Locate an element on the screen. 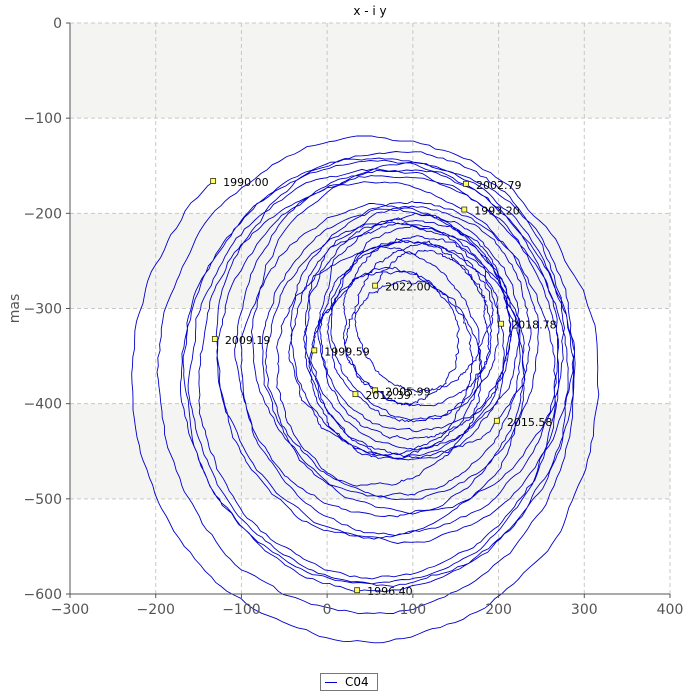  epoch-label: 2015.58 is located at coordinates (530, 422).